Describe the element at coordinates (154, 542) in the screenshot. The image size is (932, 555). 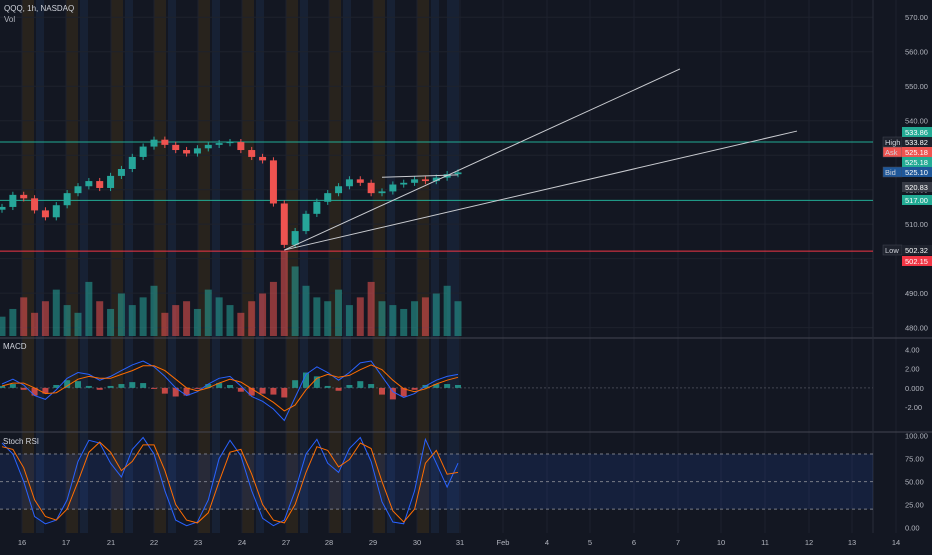
I see `time-axis-tick: 22` at that location.